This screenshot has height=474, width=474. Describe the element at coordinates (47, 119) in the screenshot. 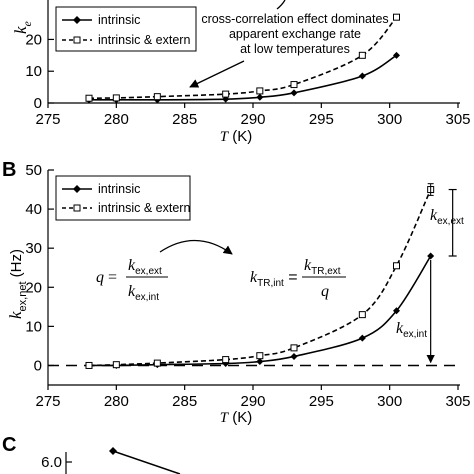

I see `panel-a-x-tick-label: 275` at that location.